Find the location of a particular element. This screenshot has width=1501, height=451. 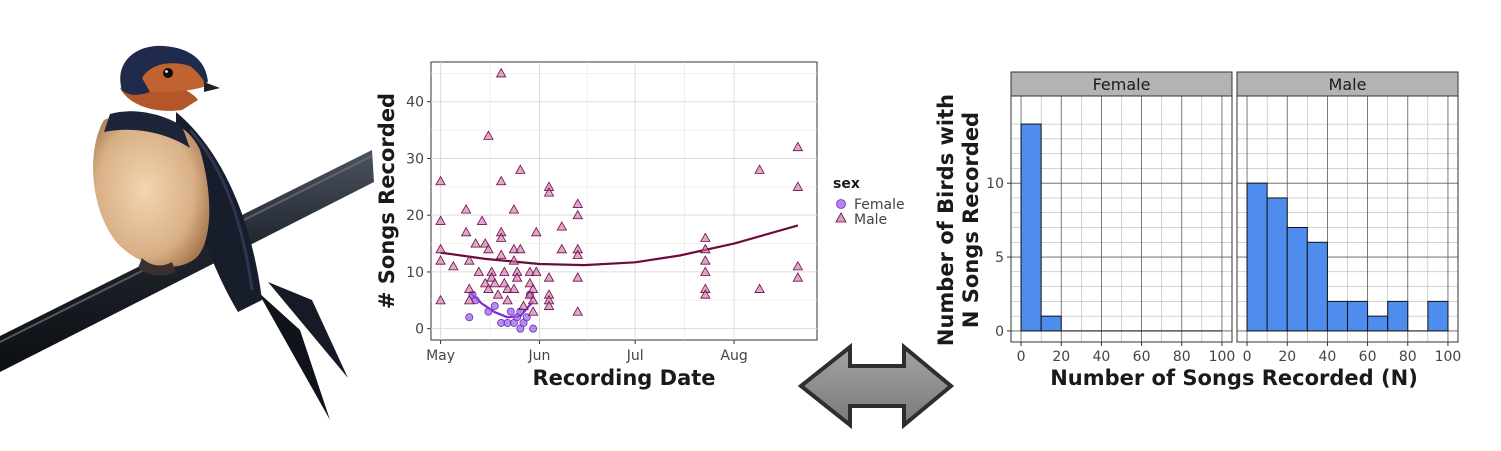

histogram-y-axis-title-line-1: Number of Birds with is located at coordinates (946, 220).